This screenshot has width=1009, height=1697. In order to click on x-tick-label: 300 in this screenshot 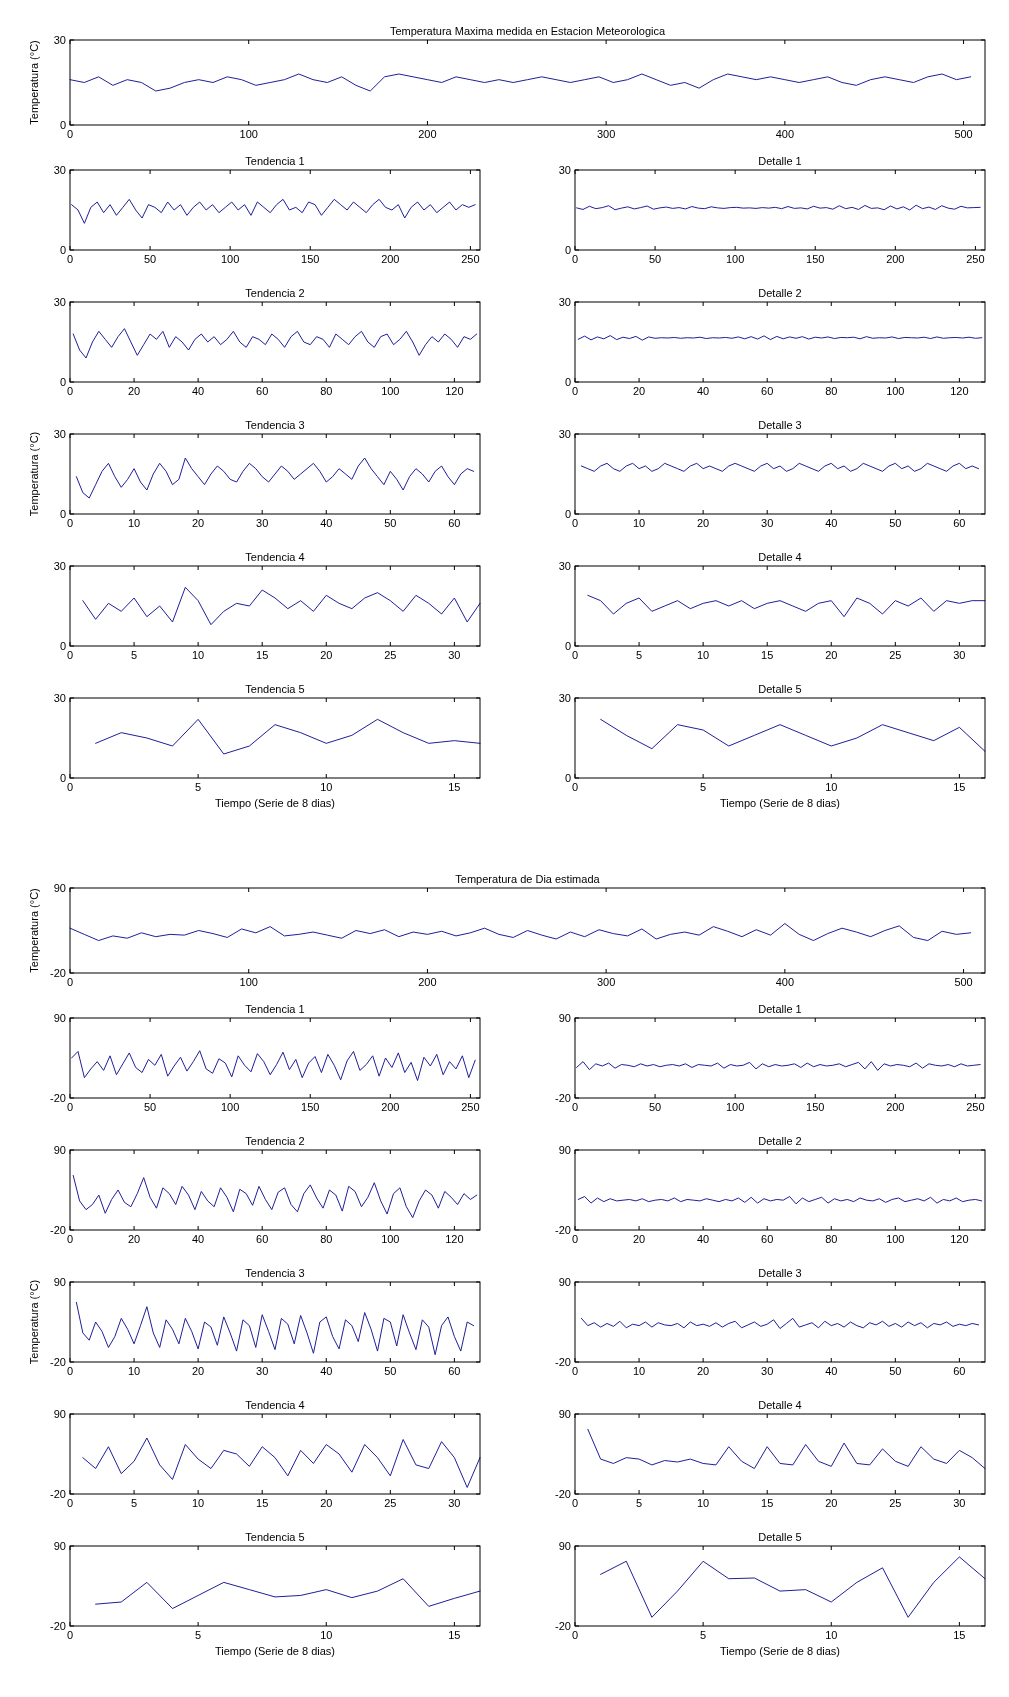, I will do `click(606, 982)`.